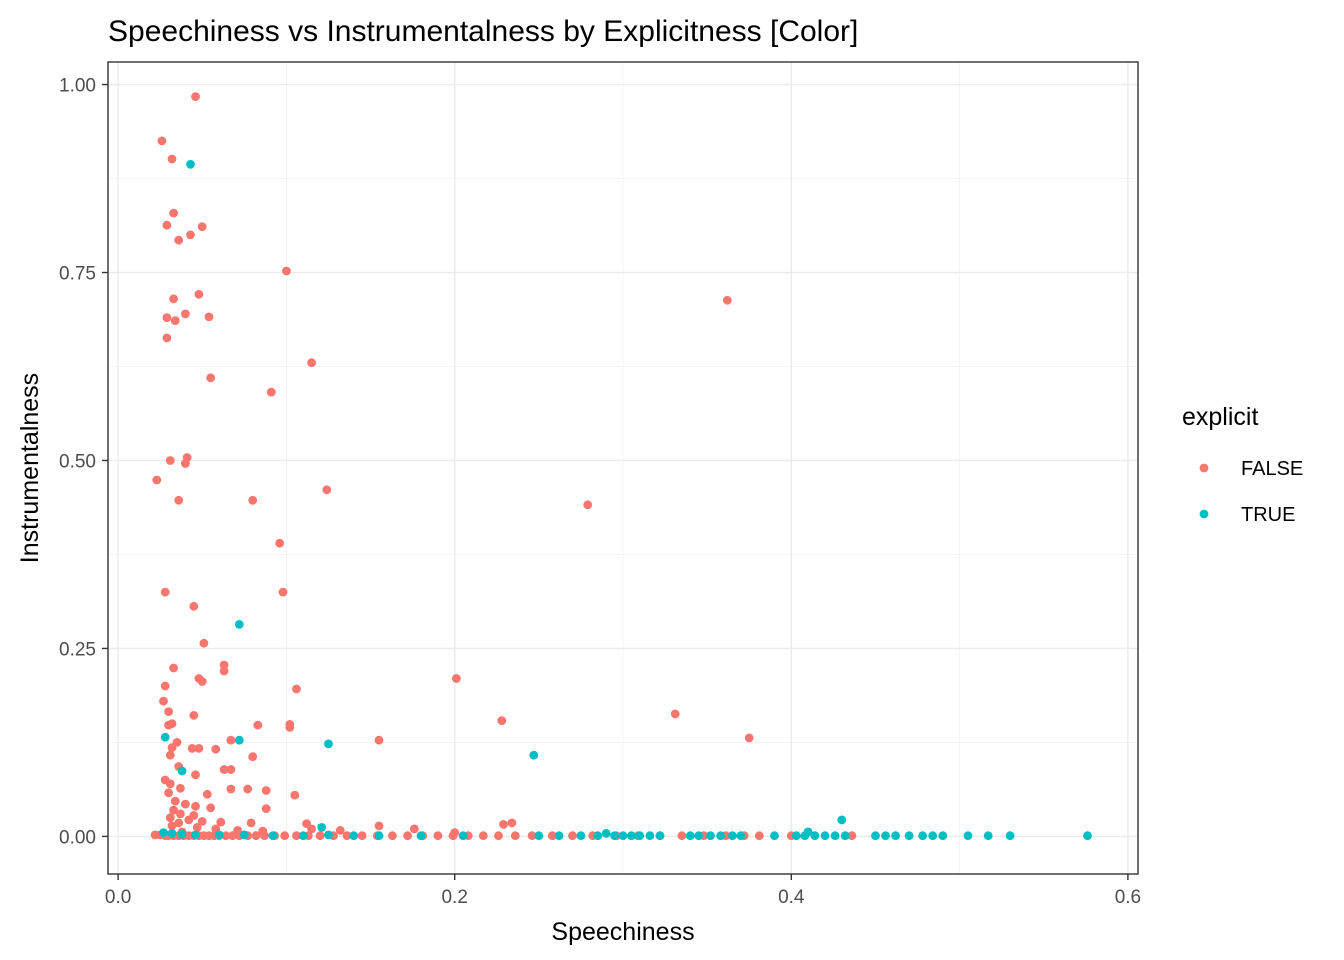  What do you see at coordinates (1220, 417) in the screenshot?
I see `legend-title: explicit` at bounding box center [1220, 417].